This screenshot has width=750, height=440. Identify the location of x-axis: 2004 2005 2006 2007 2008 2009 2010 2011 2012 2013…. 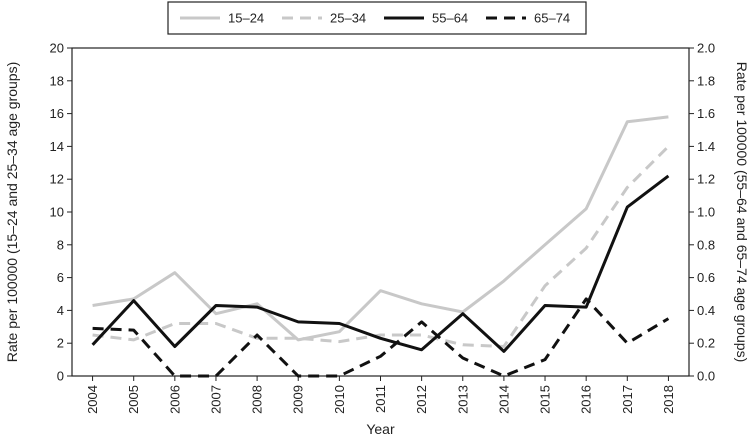
(380, 395).